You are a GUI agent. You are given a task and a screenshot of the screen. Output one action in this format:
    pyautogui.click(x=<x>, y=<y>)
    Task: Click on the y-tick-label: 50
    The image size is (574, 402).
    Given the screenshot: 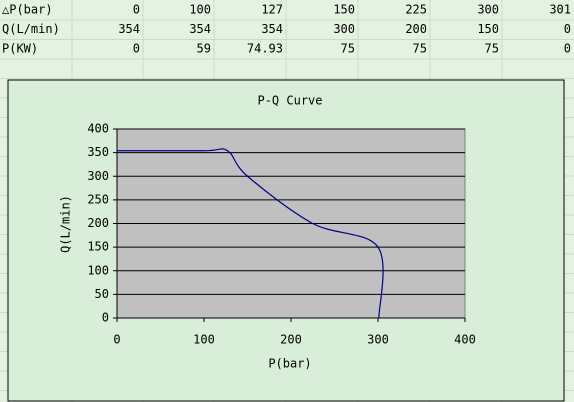 What is the action you would take?
    pyautogui.click(x=102, y=294)
    